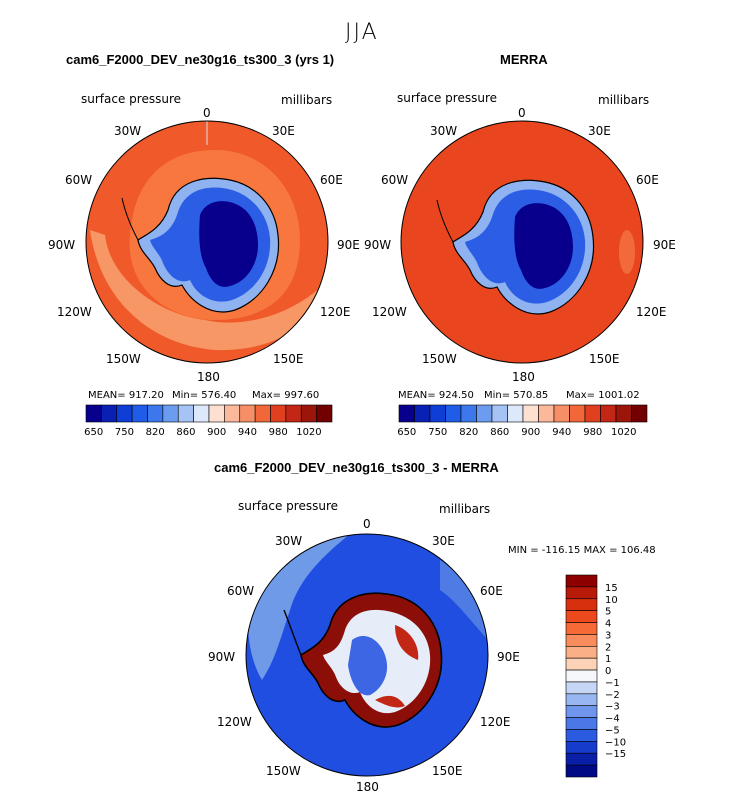  What do you see at coordinates (603, 395) in the screenshot?
I see `obs-max-stat: Max= 1001.02` at bounding box center [603, 395].